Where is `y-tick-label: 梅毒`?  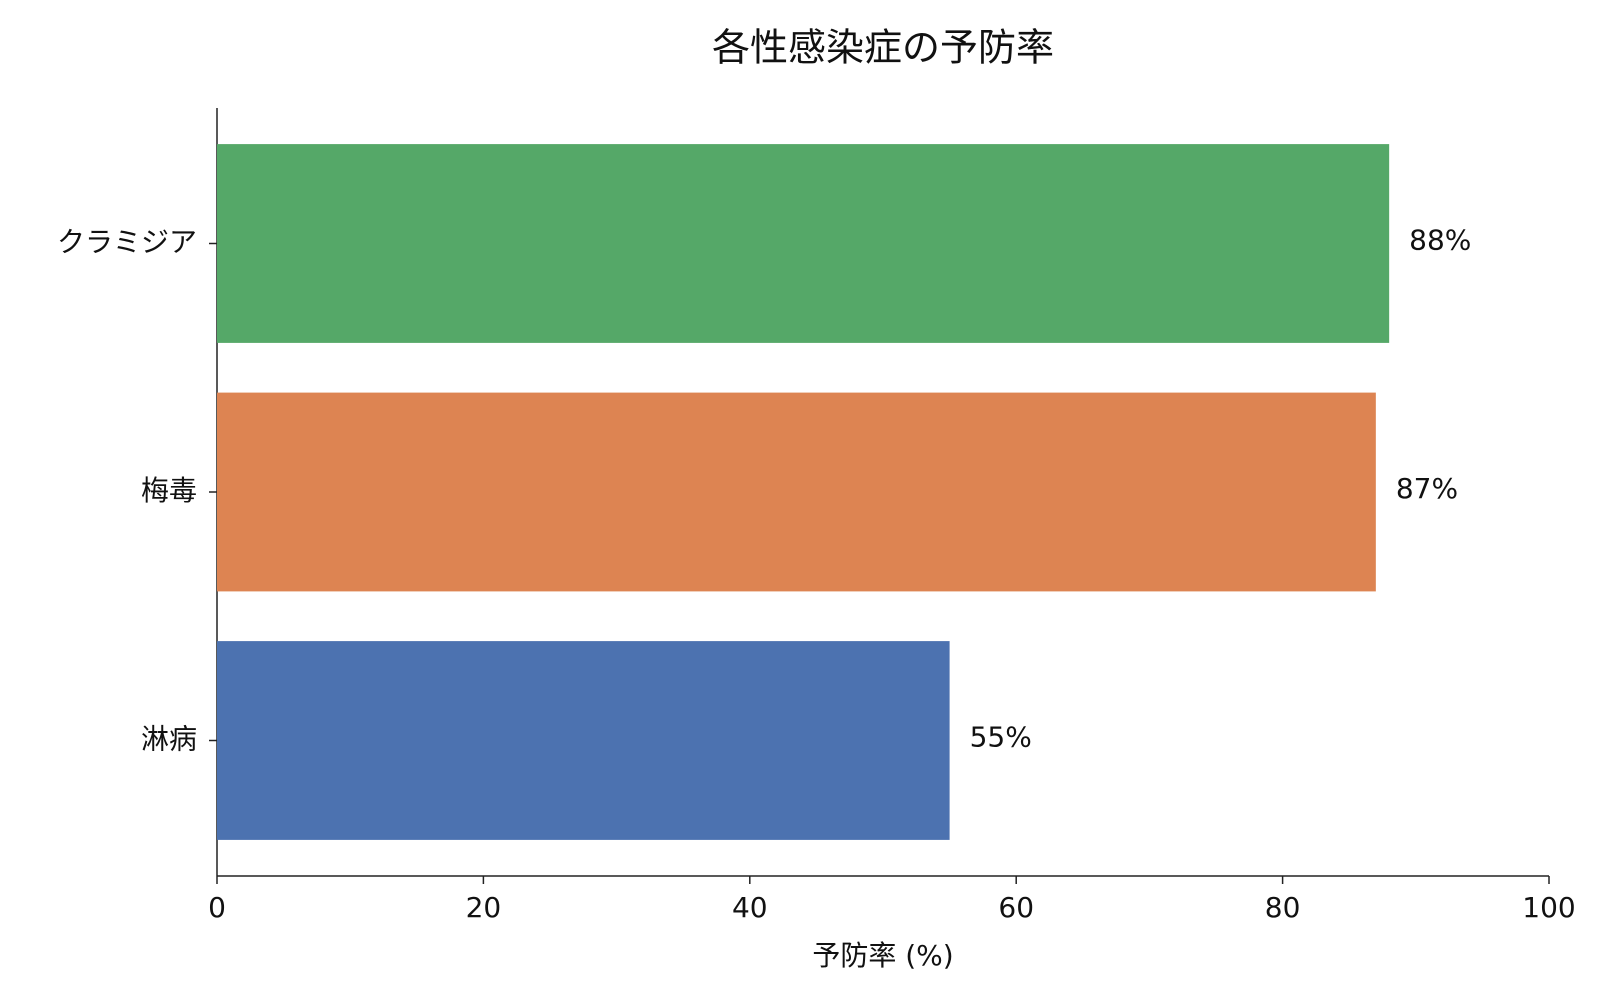
y-tick-label: 梅毒 is located at coordinates (169, 490).